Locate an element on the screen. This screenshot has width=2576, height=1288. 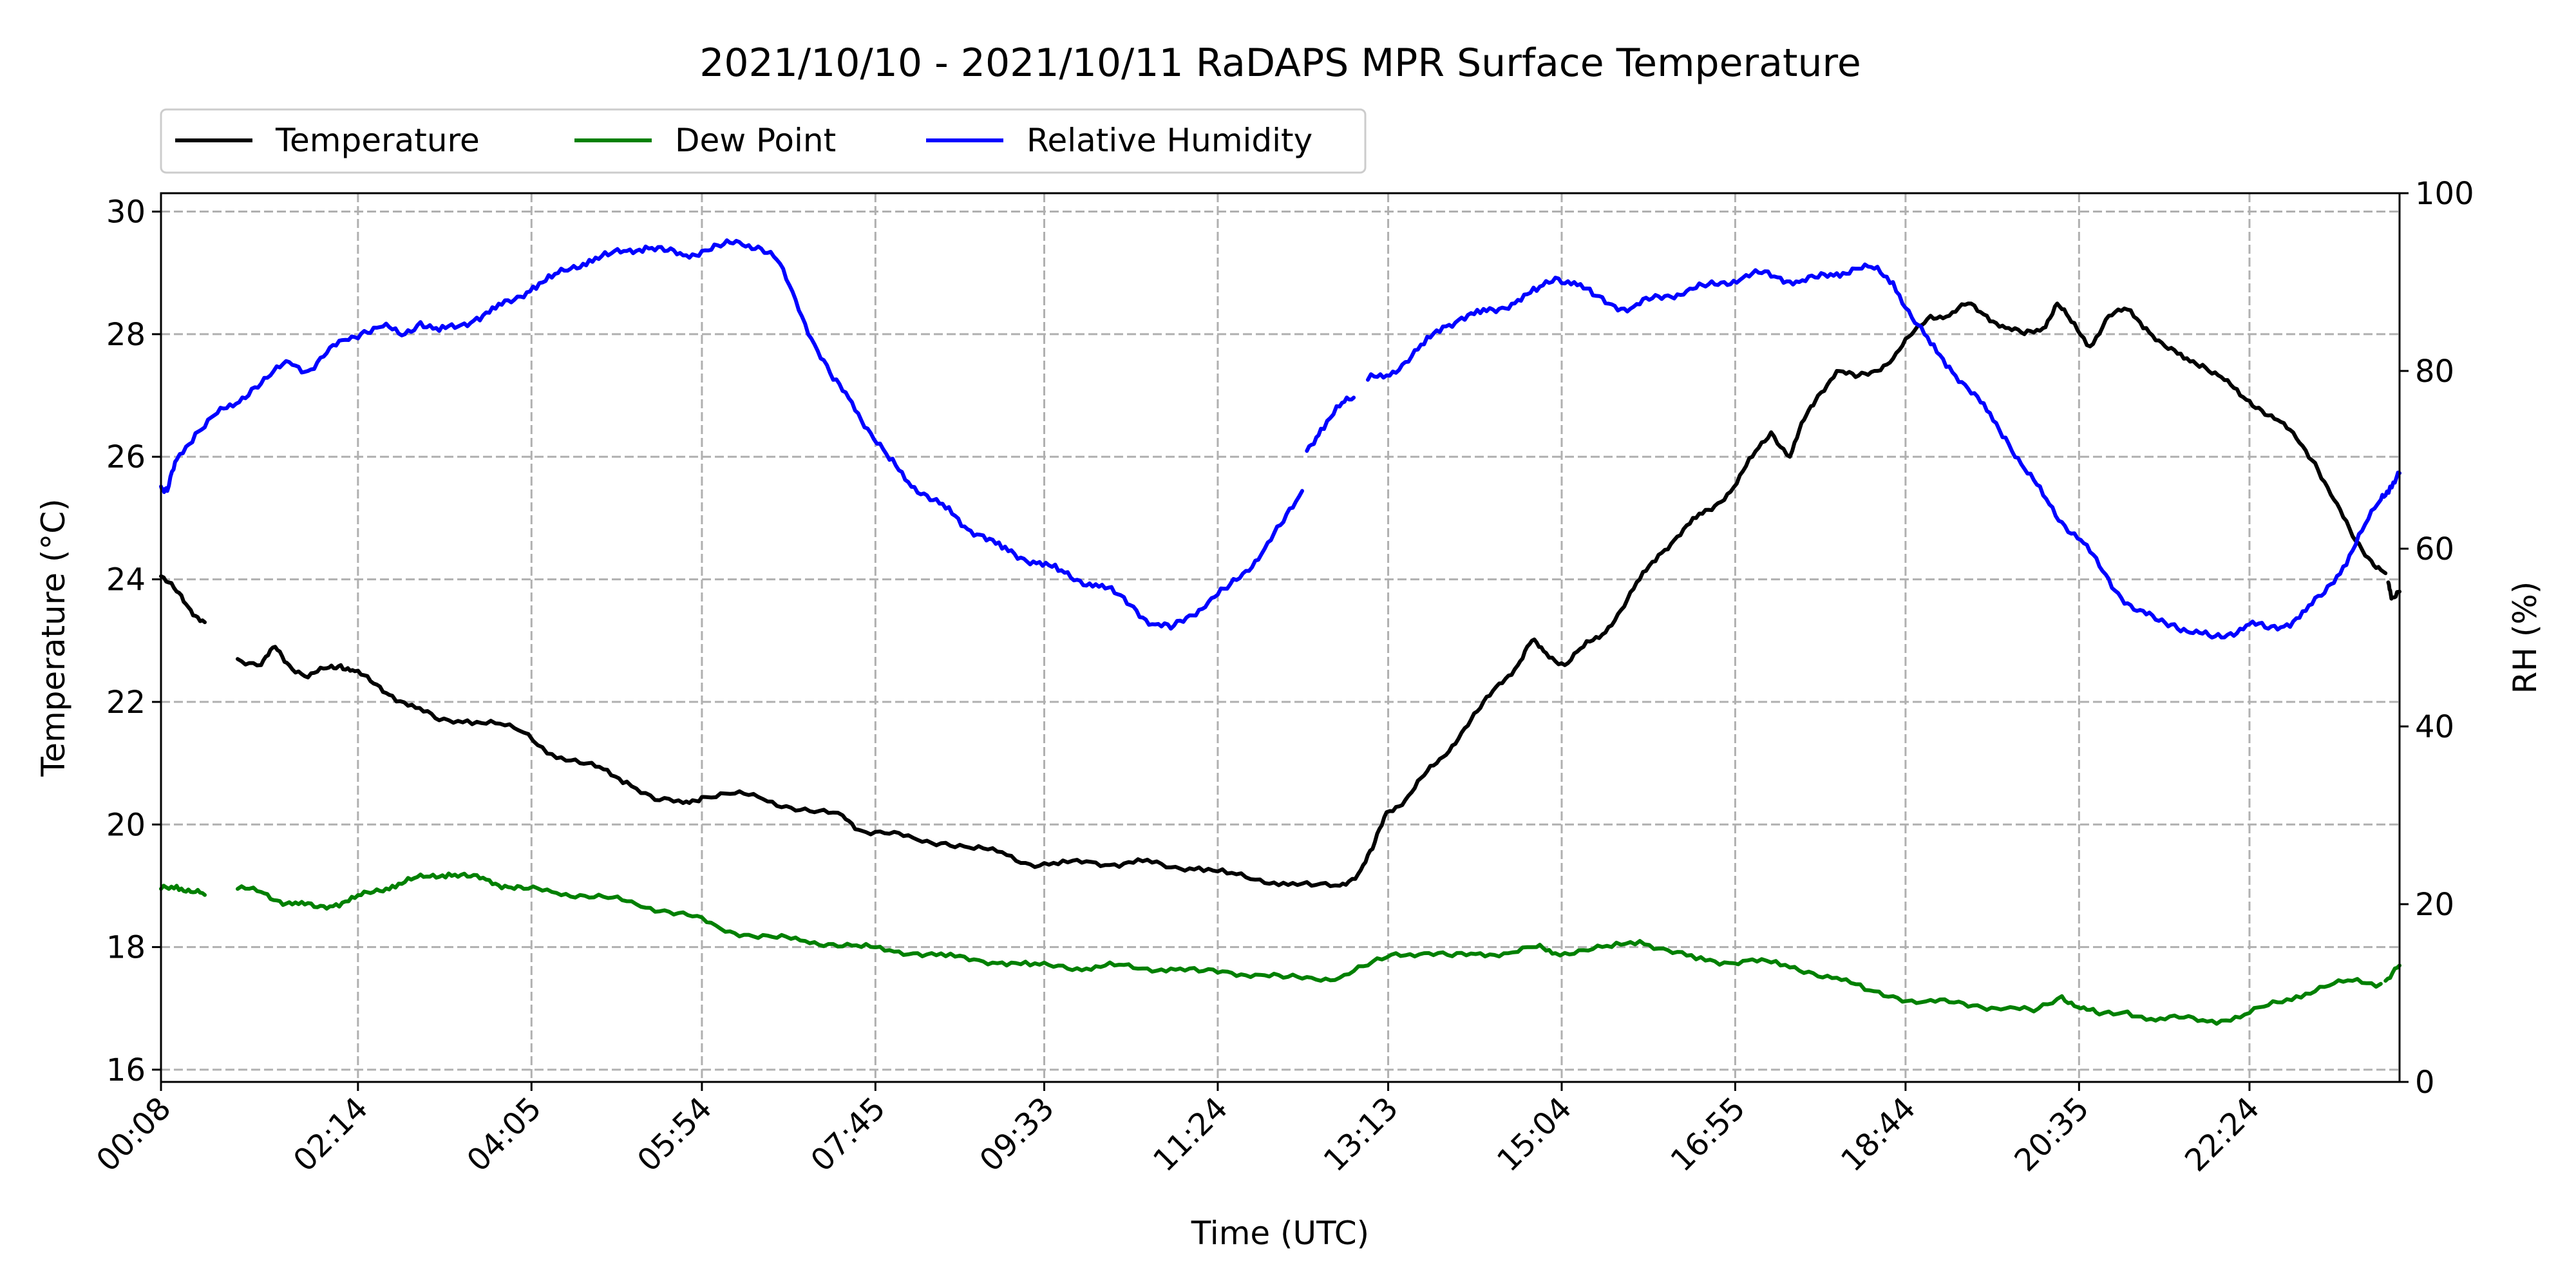
y-axis-label-left: Temperature (°C) is located at coordinates (54, 637).